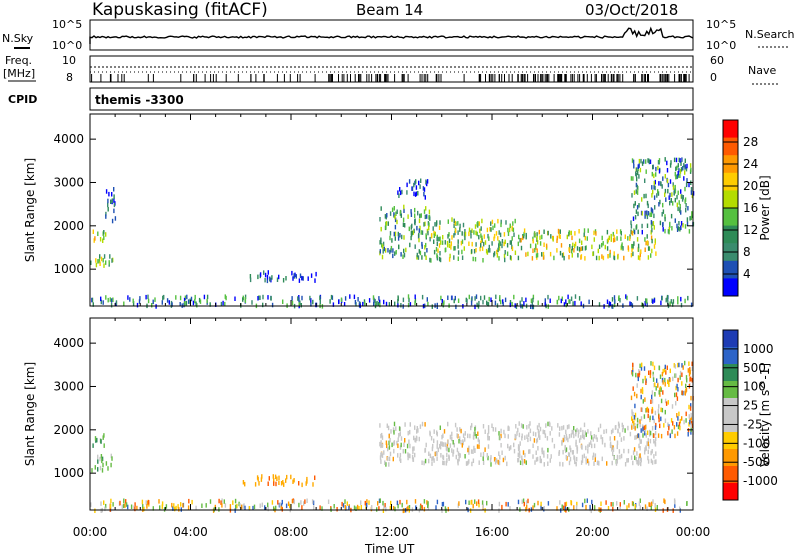 Image resolution: width=800 pixels, height=554 pixels. What do you see at coordinates (730, 458) in the screenshot?
I see `colorbar-segment` at bounding box center [730, 458].